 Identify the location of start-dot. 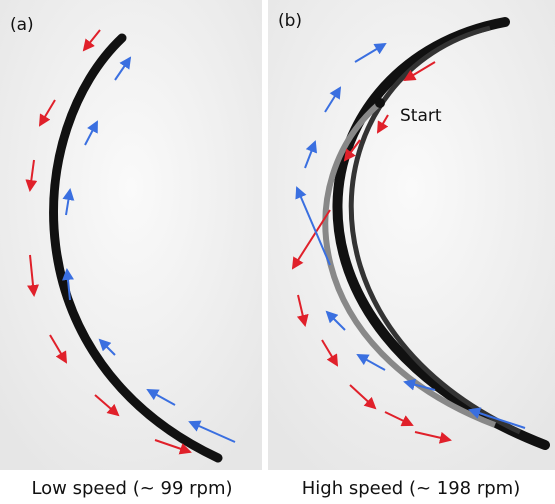
(380, 103).